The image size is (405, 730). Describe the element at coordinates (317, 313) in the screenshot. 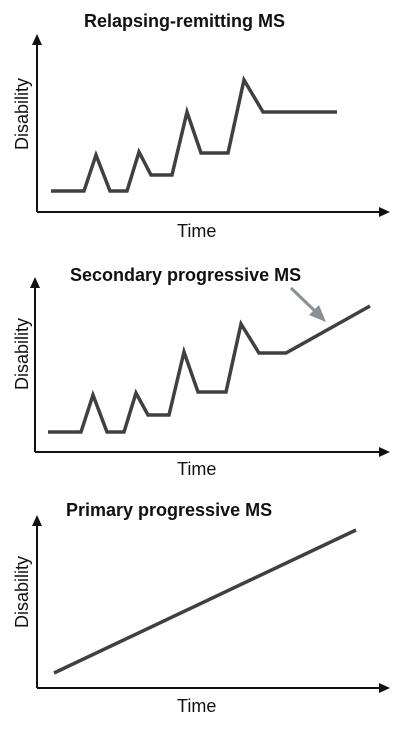

I see `progression-arrowhead` at that location.